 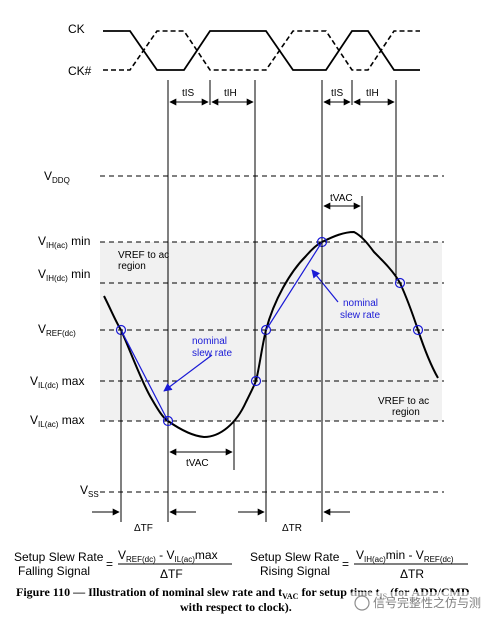 What do you see at coordinates (197, 463) in the screenshot?
I see `tvac-label-bottom: tVAC` at bounding box center [197, 463].